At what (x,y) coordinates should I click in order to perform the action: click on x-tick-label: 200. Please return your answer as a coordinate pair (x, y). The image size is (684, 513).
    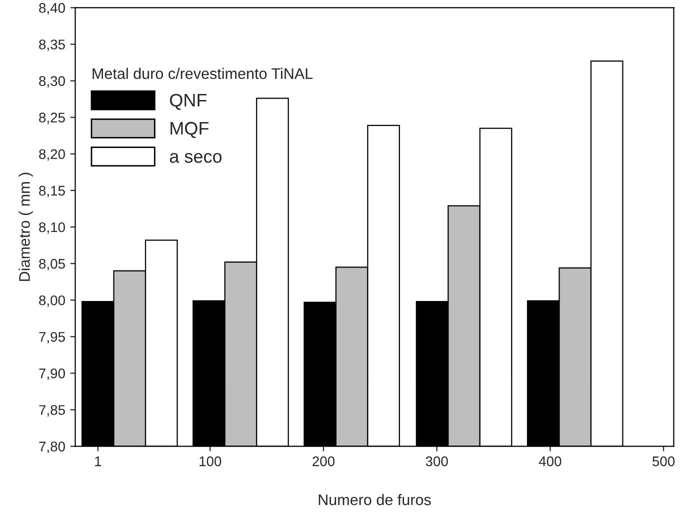
    Looking at the image, I should click on (323, 461).